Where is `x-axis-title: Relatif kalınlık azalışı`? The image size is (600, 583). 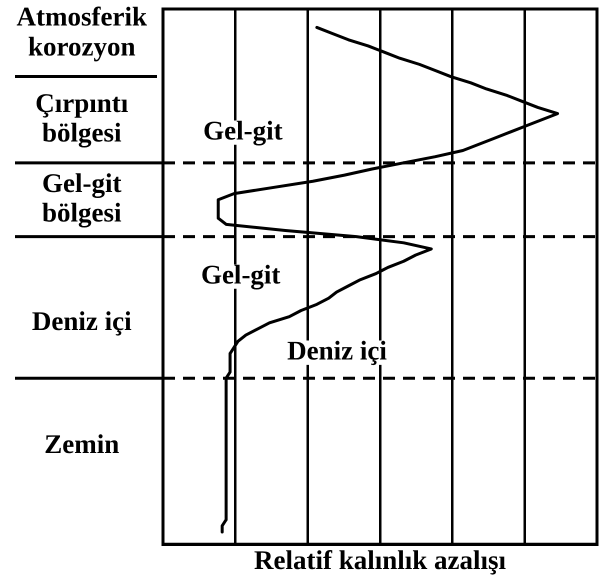 x-axis-title: Relatif kalınlık azalışı is located at coordinates (380, 560).